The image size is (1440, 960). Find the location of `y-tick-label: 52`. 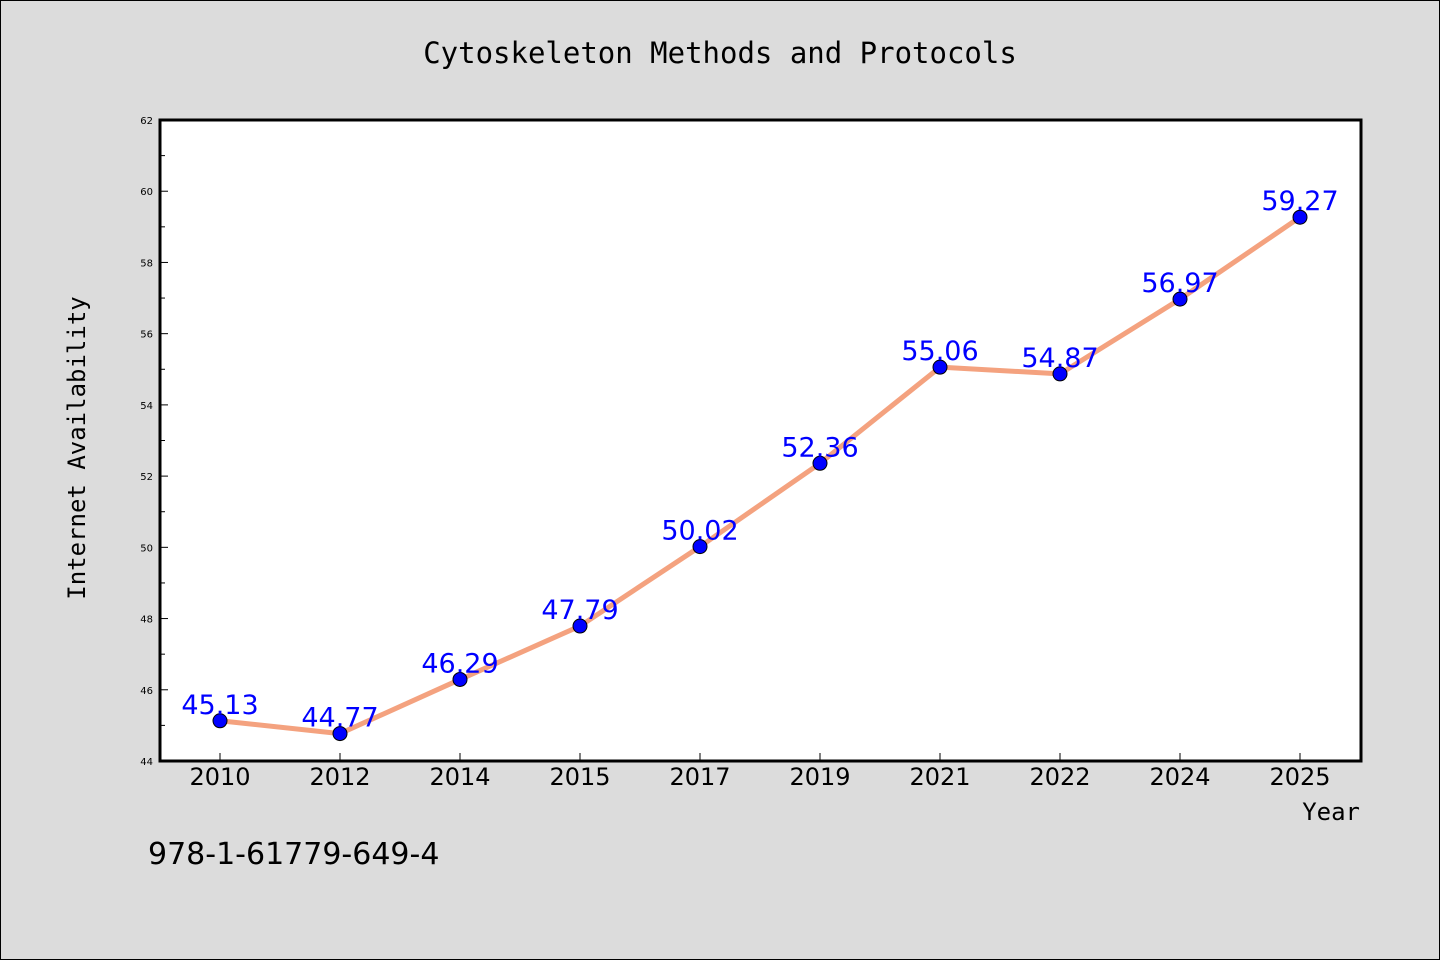

y-tick-label: 52 is located at coordinates (146, 477).